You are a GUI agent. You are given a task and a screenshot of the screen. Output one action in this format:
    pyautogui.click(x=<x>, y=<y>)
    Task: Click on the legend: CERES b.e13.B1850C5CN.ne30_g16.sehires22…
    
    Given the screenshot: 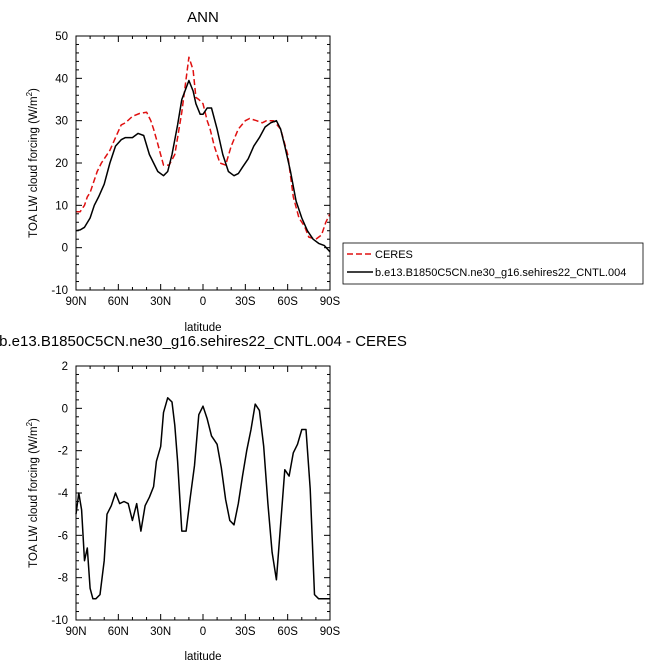 What is the action you would take?
    pyautogui.click(x=493, y=263)
    